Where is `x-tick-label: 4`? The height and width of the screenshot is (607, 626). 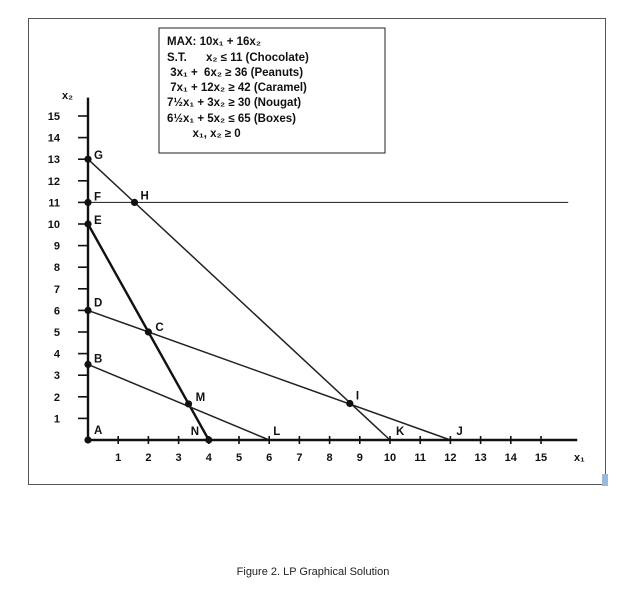 x-tick-label: 4 is located at coordinates (209, 458).